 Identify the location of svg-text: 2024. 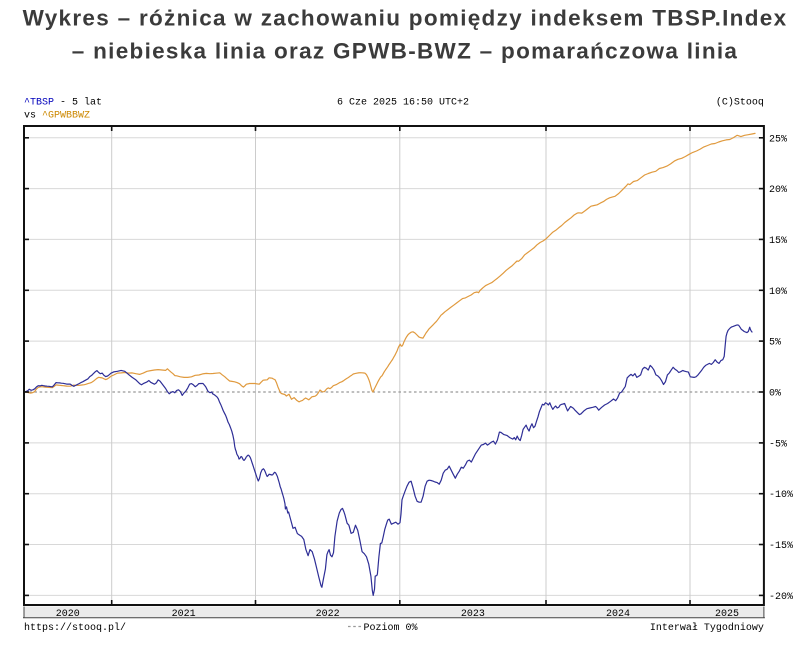
(618, 614).